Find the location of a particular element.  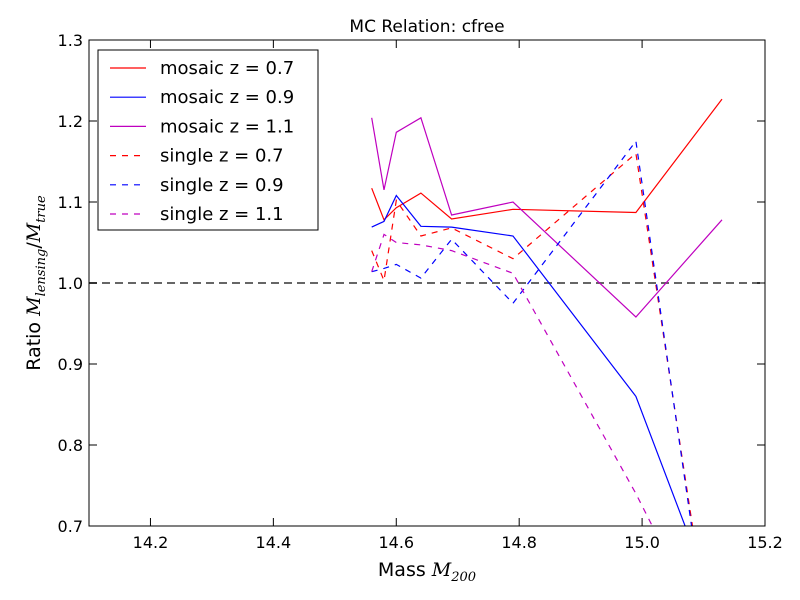

y-tick-label: 0.9 is located at coordinates (70, 364).